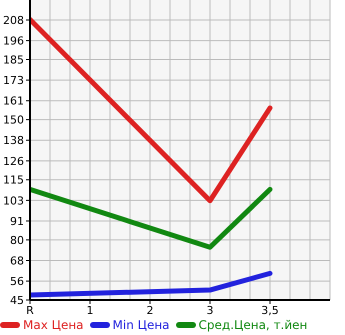 This screenshot has height=335, width=345. What do you see at coordinates (13, 120) in the screenshot?
I see `y-tick-label: 150` at bounding box center [13, 120].